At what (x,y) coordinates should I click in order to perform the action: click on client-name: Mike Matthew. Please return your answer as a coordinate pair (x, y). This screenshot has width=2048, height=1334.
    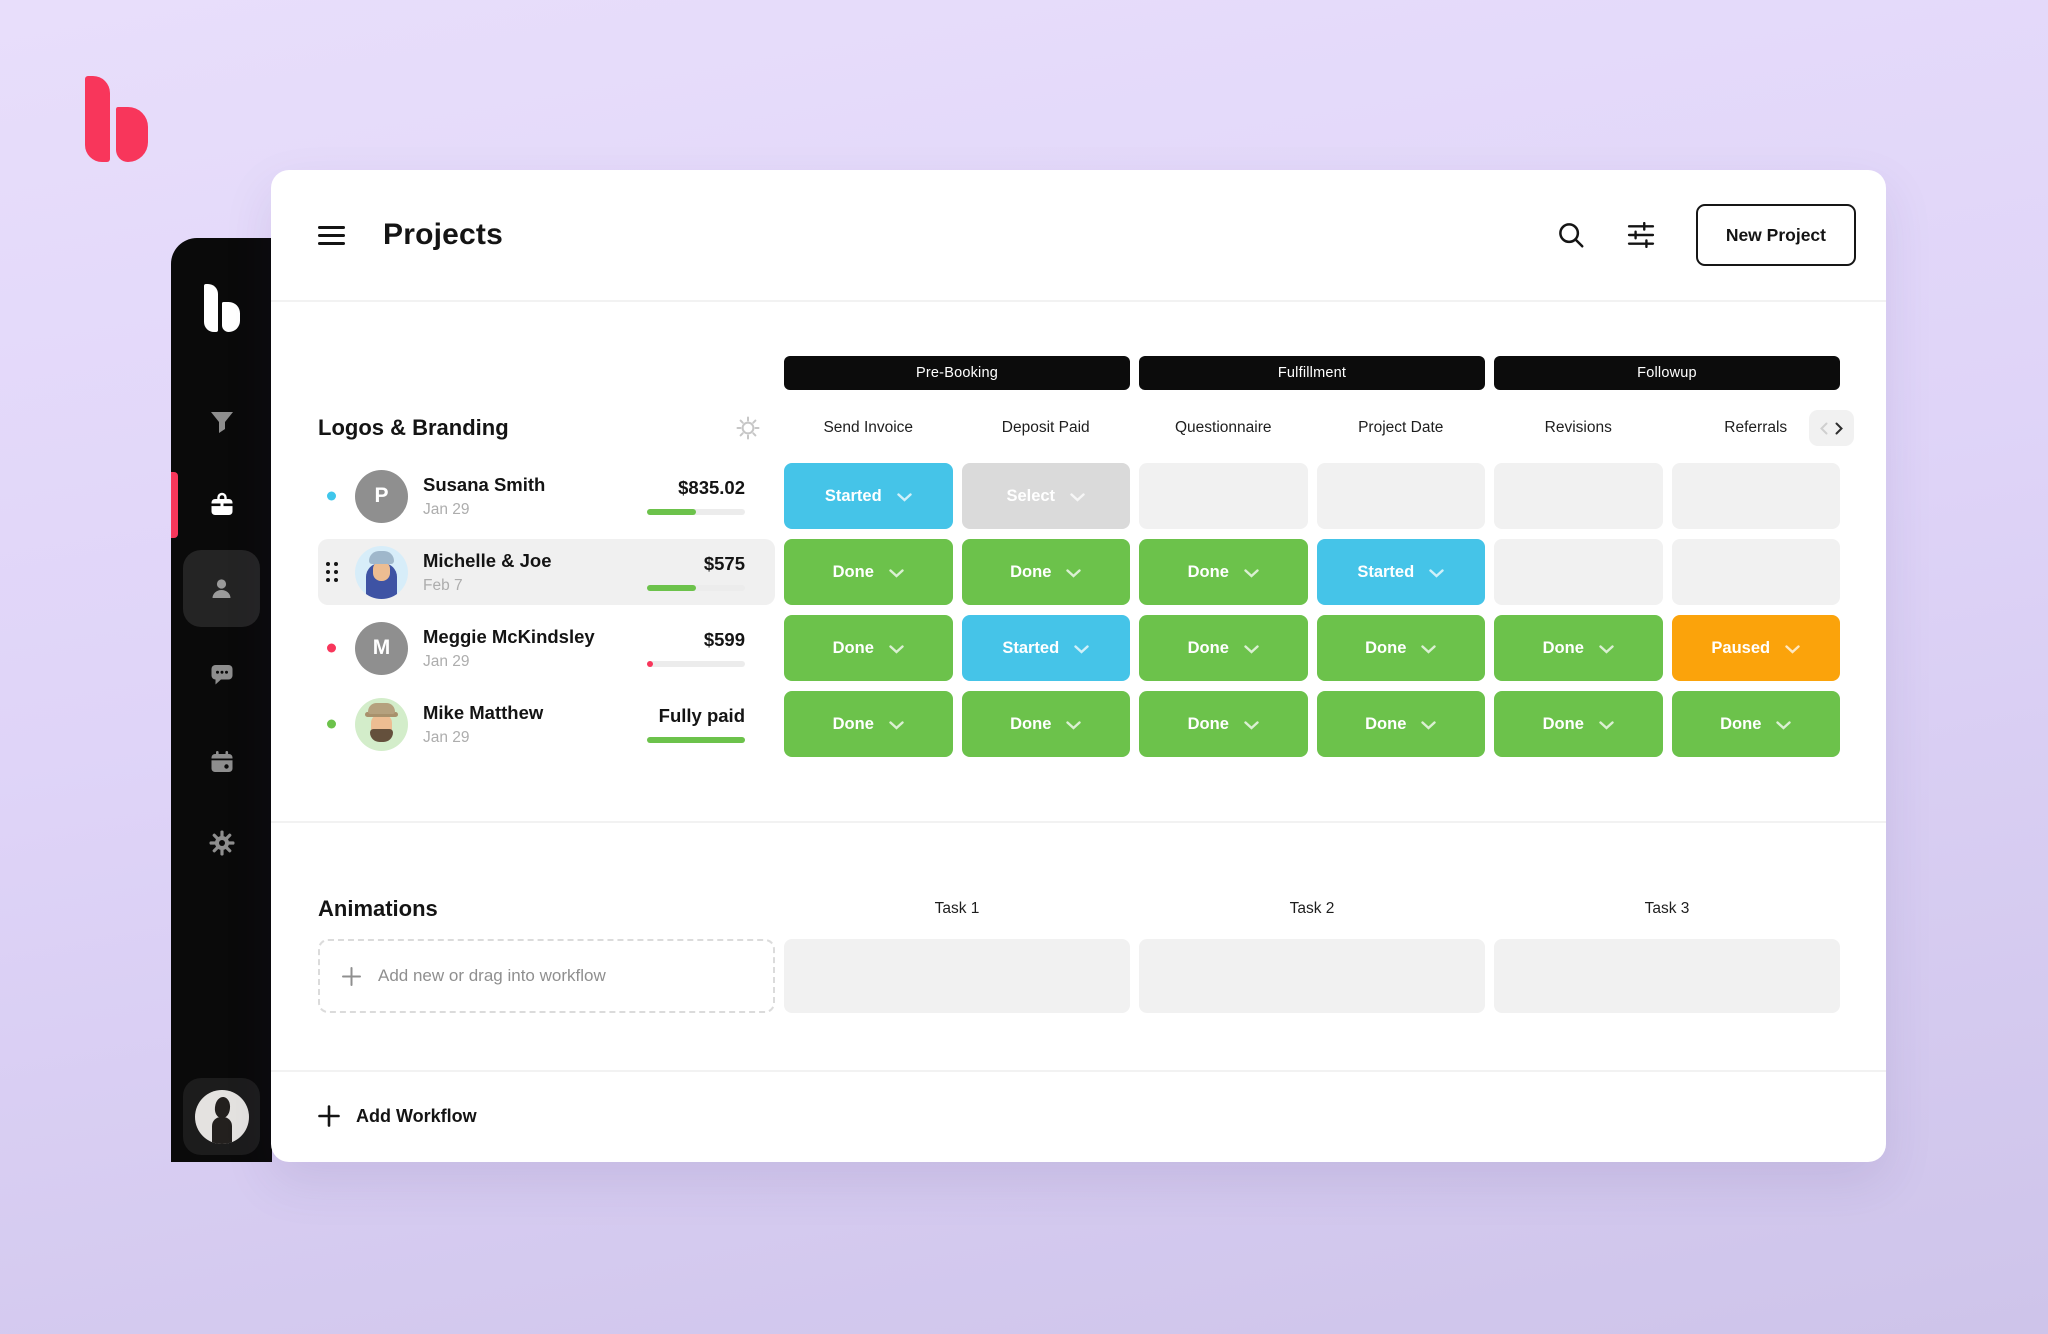
    Looking at the image, I should click on (483, 712).